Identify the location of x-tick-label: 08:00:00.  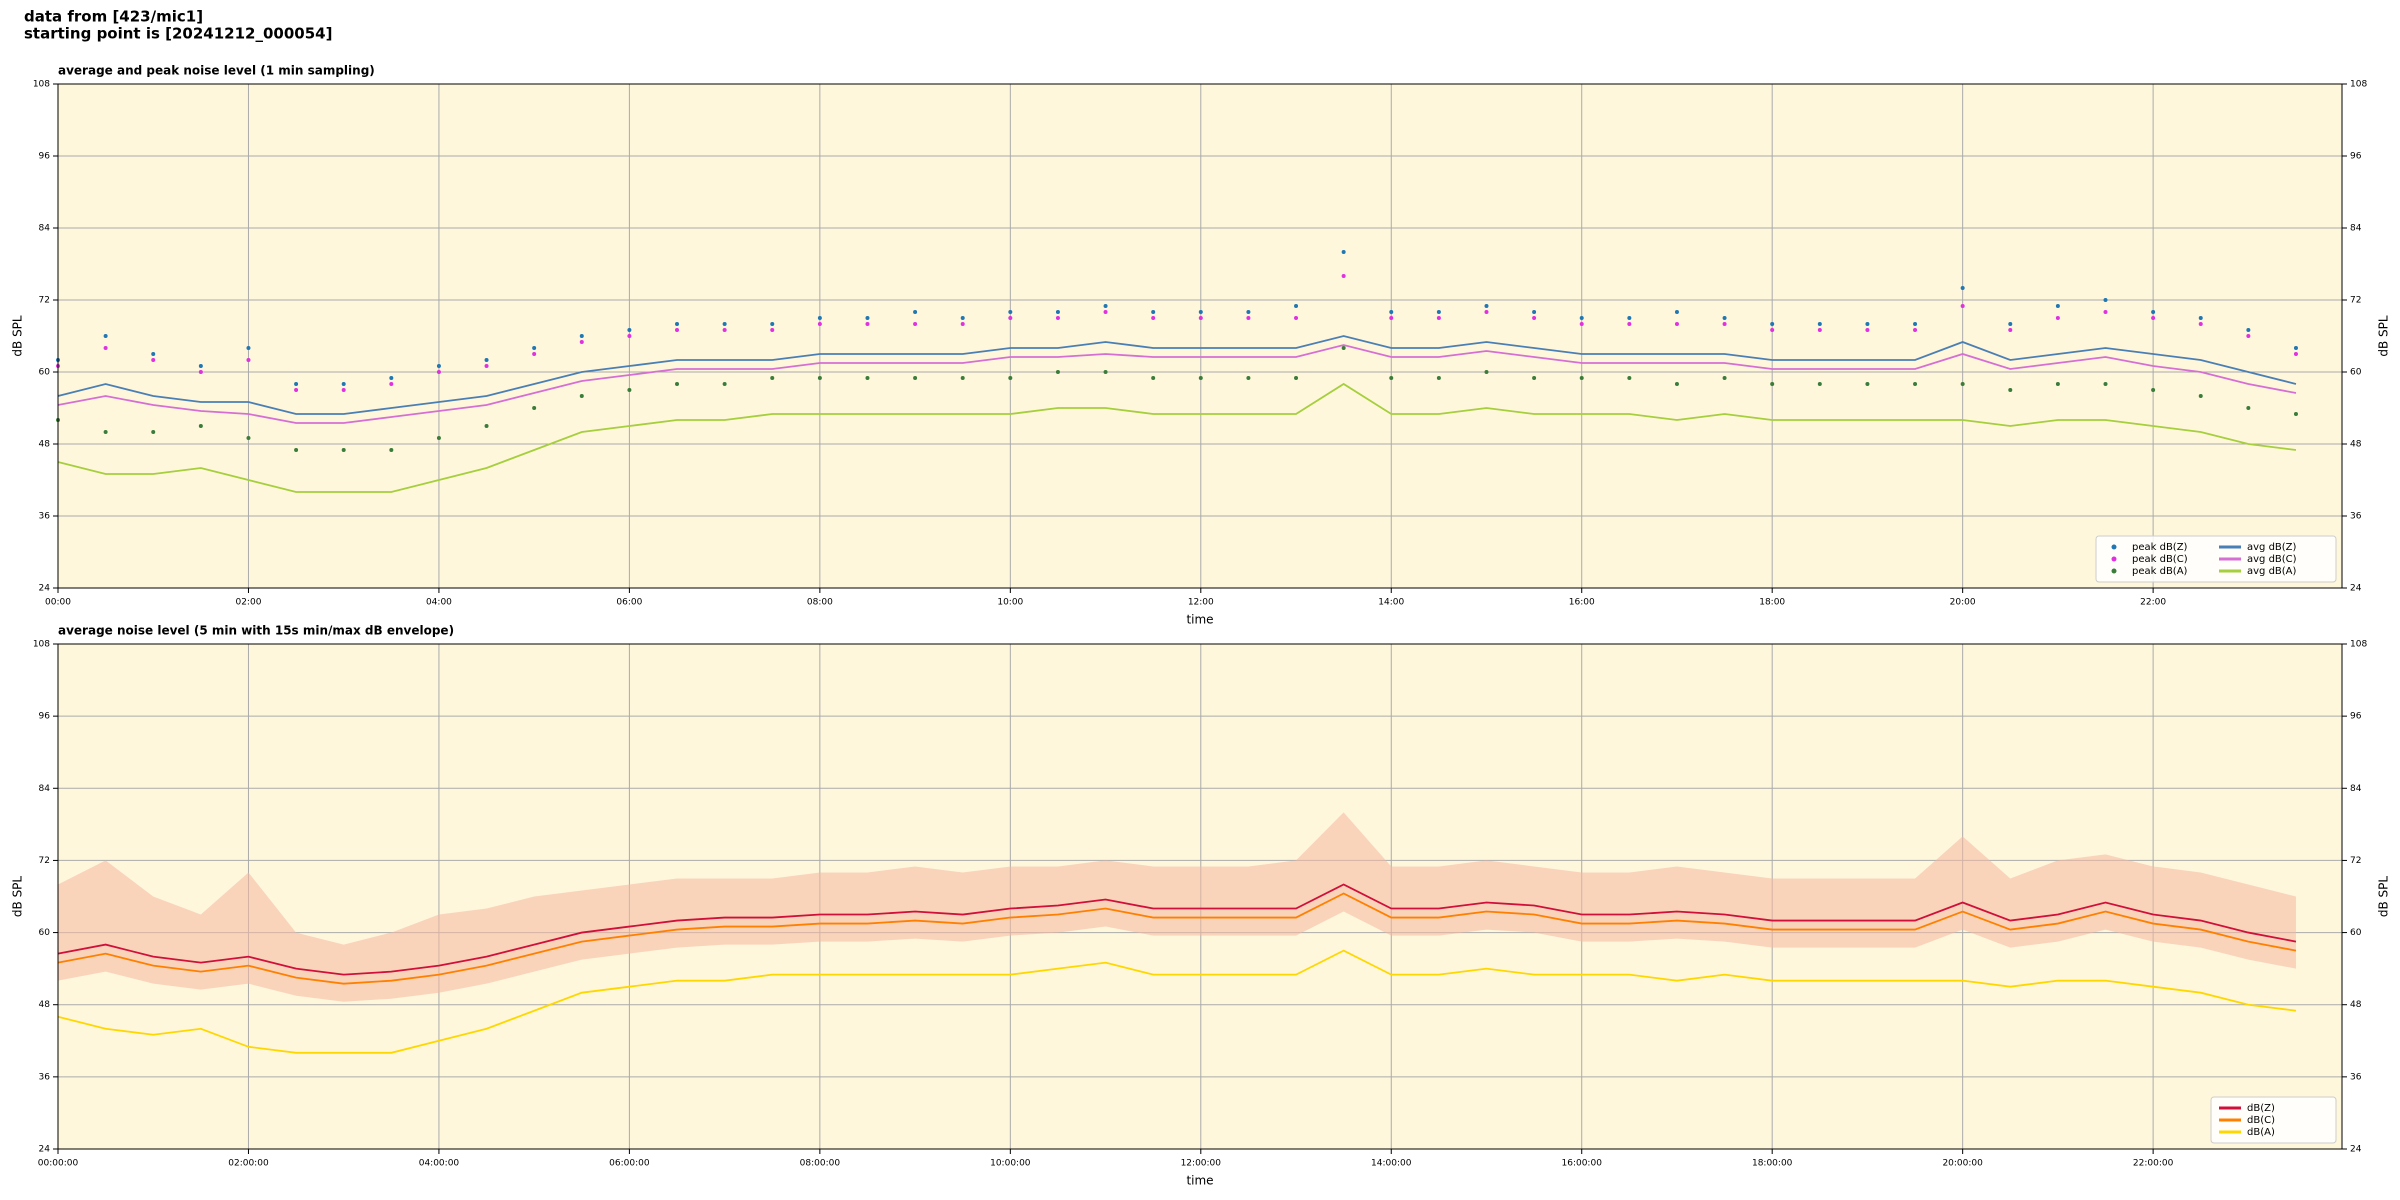
(820, 1164).